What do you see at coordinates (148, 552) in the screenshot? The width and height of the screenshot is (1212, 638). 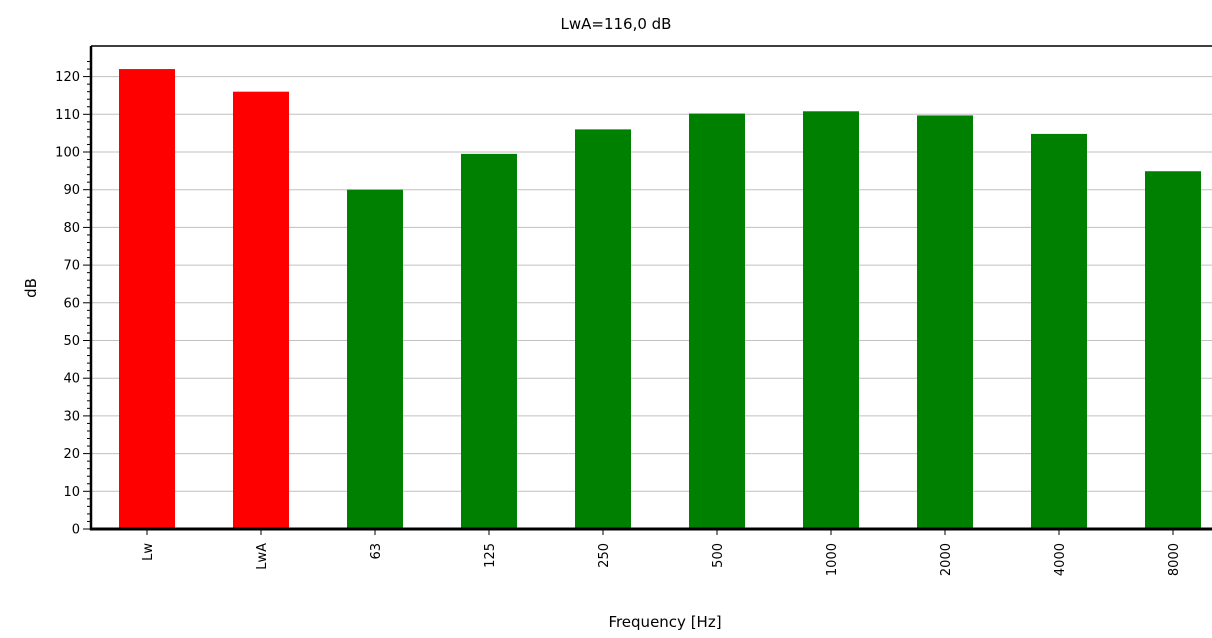 I see `x-tick-label: Lw` at bounding box center [148, 552].